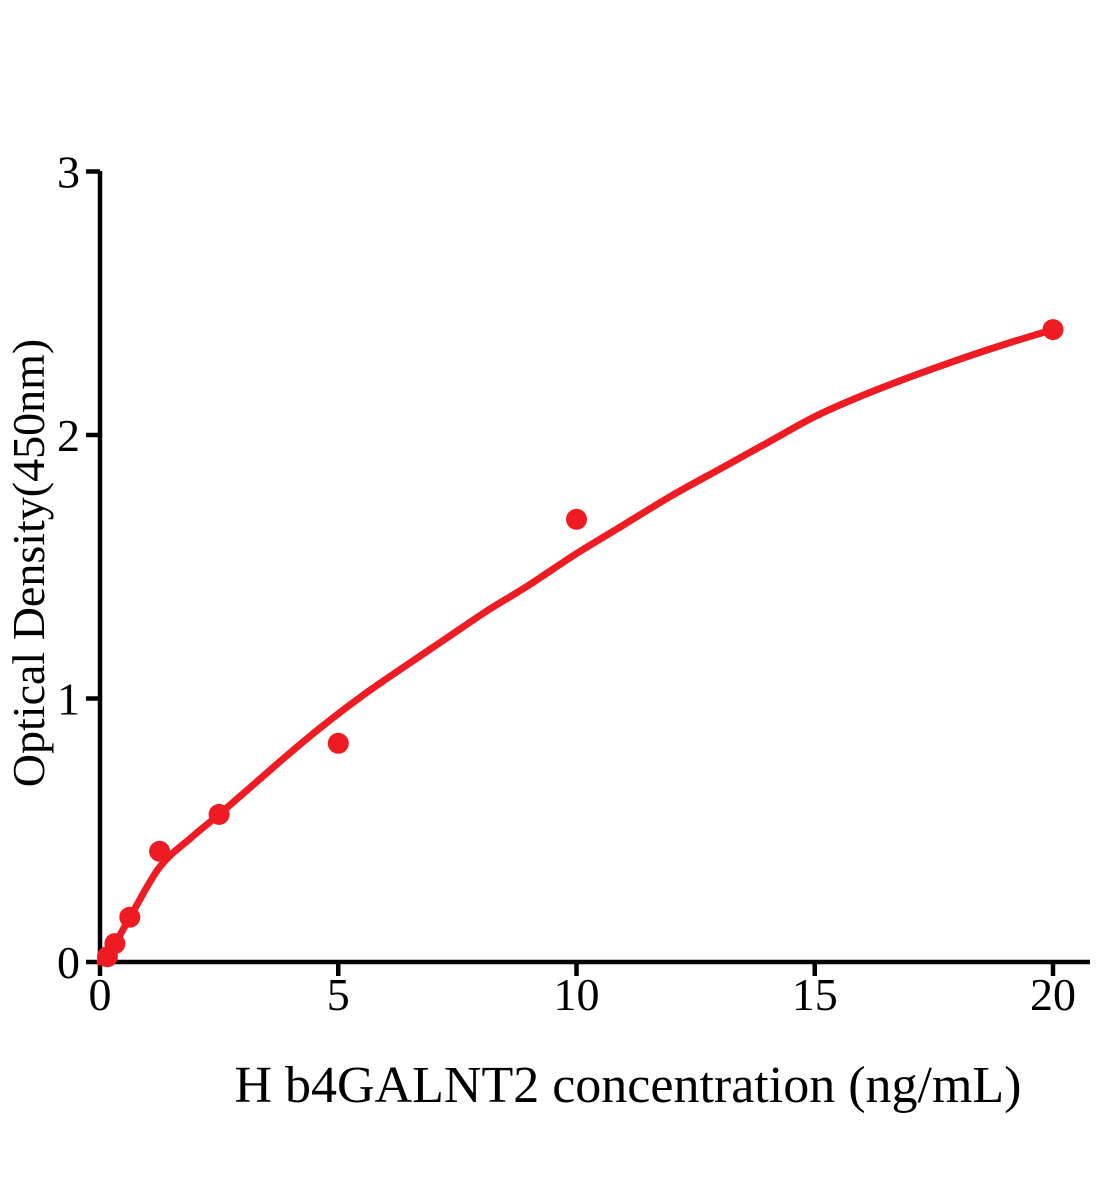 This screenshot has height=1200, width=1104. What do you see at coordinates (68, 172) in the screenshot?
I see `y-tick-label: 3` at bounding box center [68, 172].